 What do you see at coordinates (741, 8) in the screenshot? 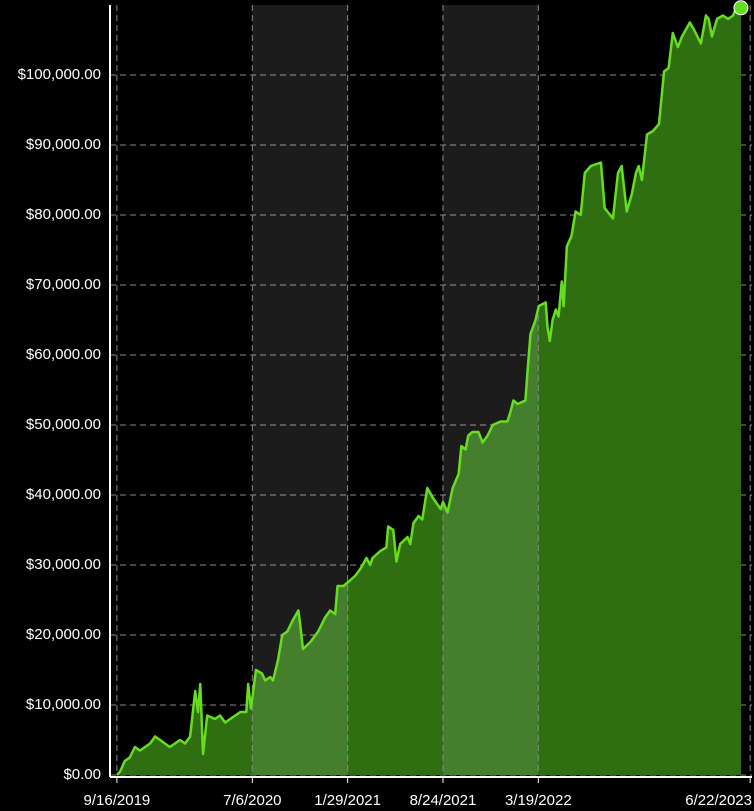
I see `last-point` at bounding box center [741, 8].